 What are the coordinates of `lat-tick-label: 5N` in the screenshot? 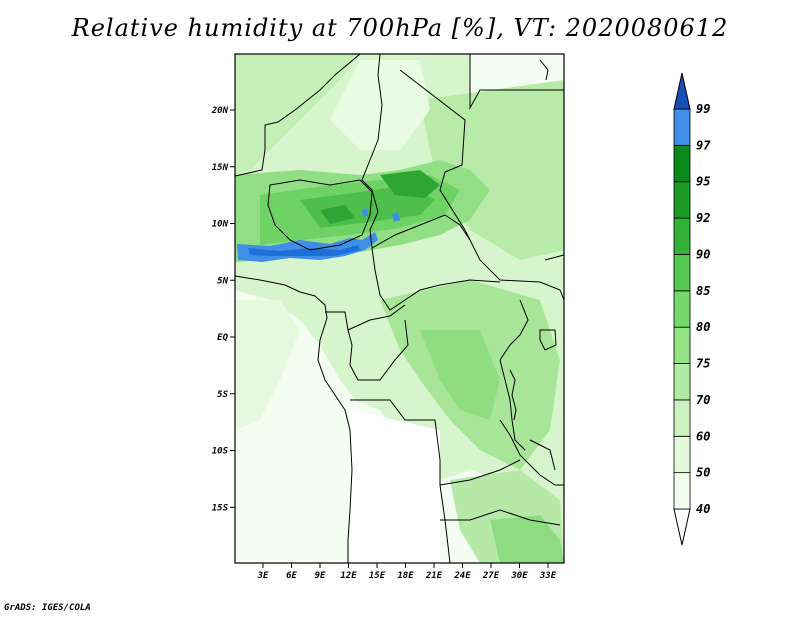 It's located at (222, 281).